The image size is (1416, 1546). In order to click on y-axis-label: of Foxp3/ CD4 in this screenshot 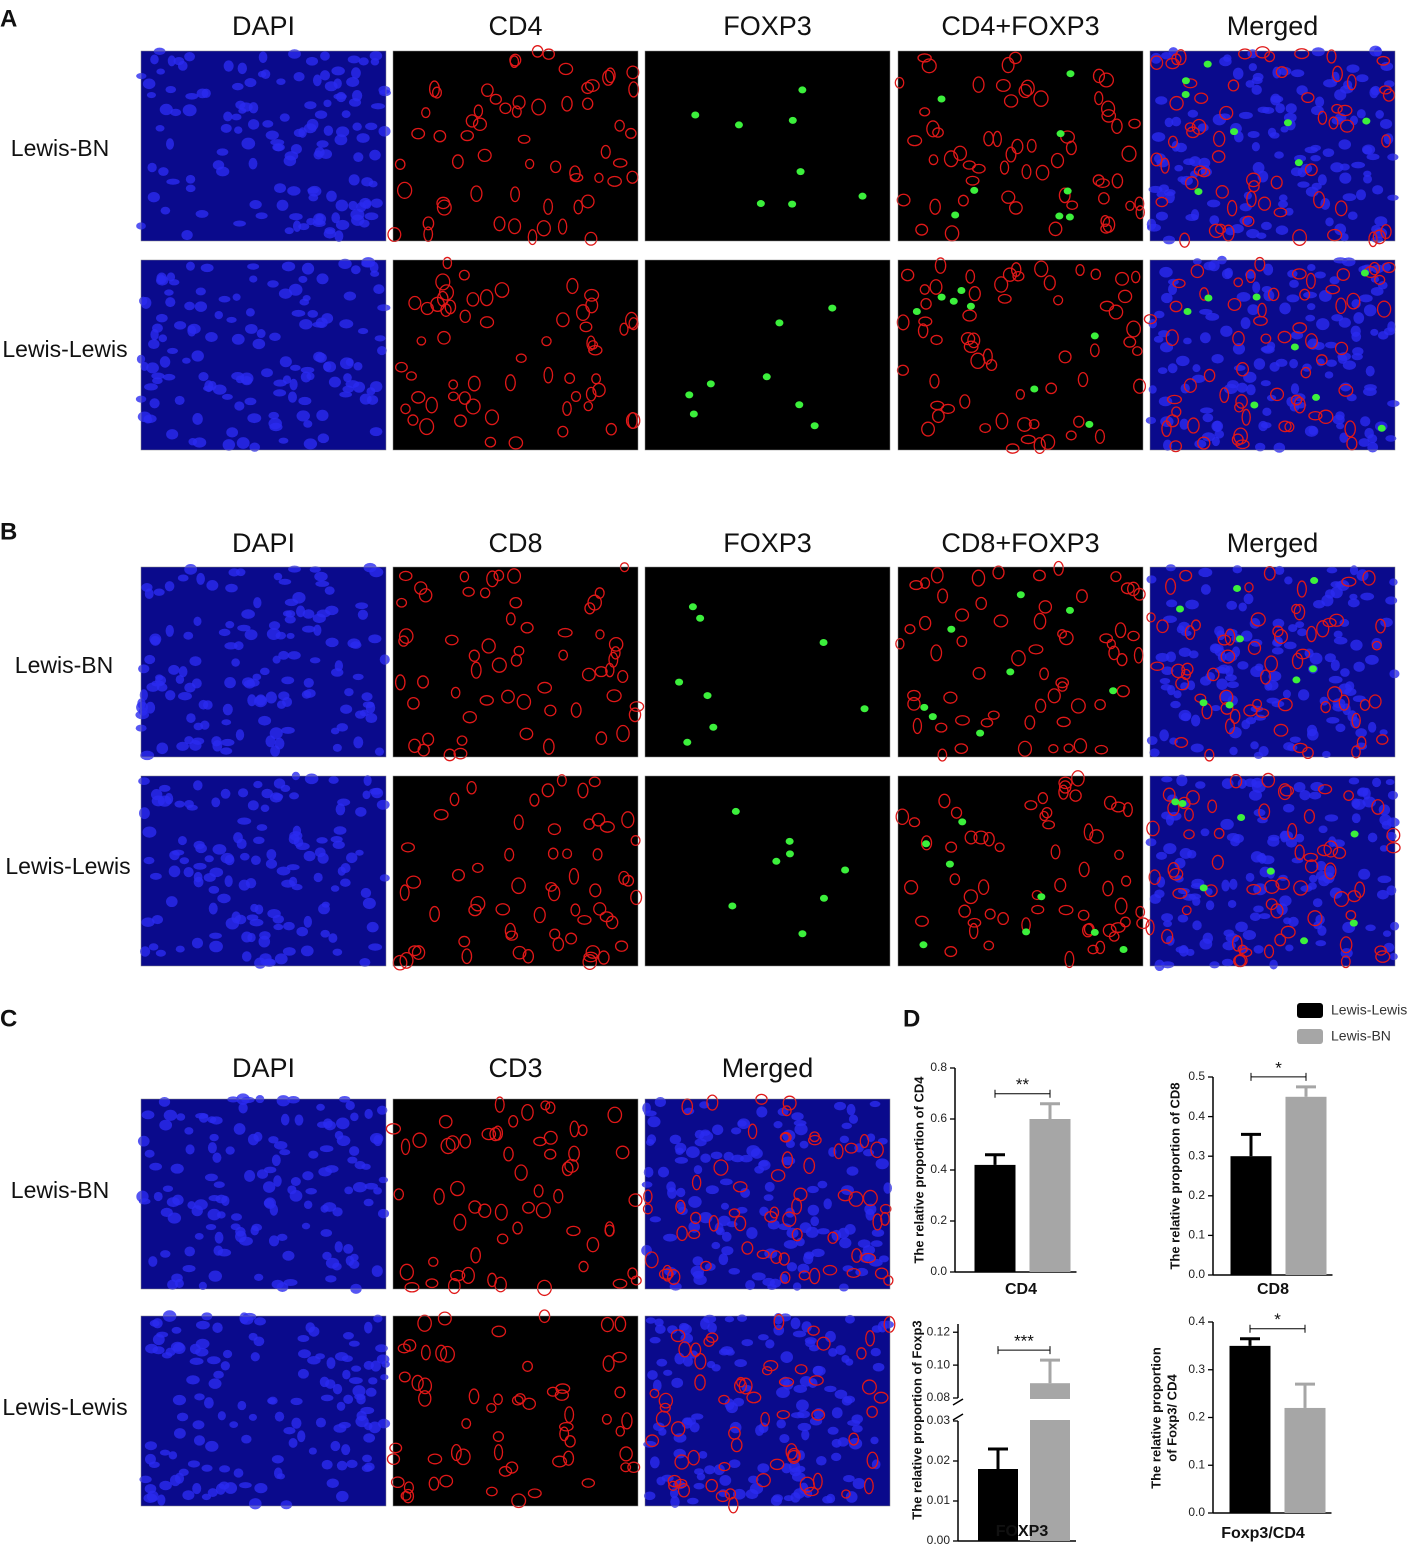, I will do `click(1171, 1418)`.